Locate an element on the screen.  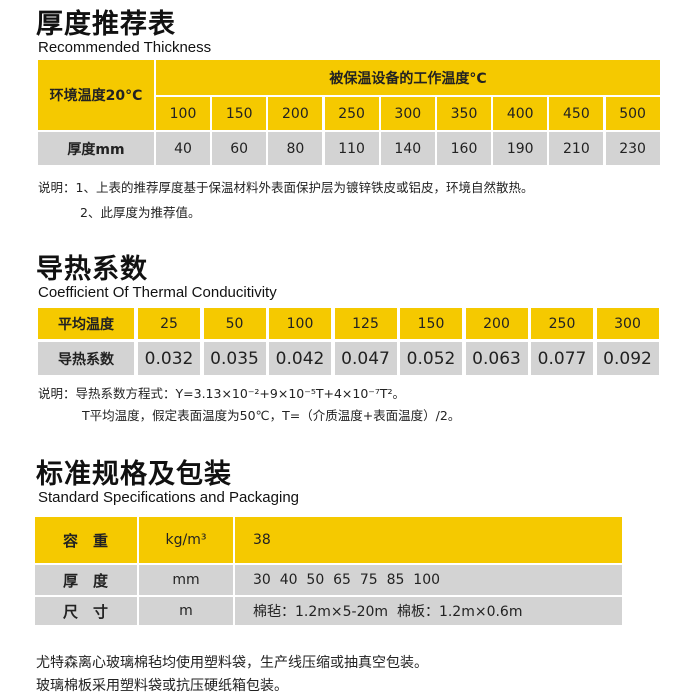
spec-value: 30 40 50 65 75 85 100 is located at coordinates (428, 580).